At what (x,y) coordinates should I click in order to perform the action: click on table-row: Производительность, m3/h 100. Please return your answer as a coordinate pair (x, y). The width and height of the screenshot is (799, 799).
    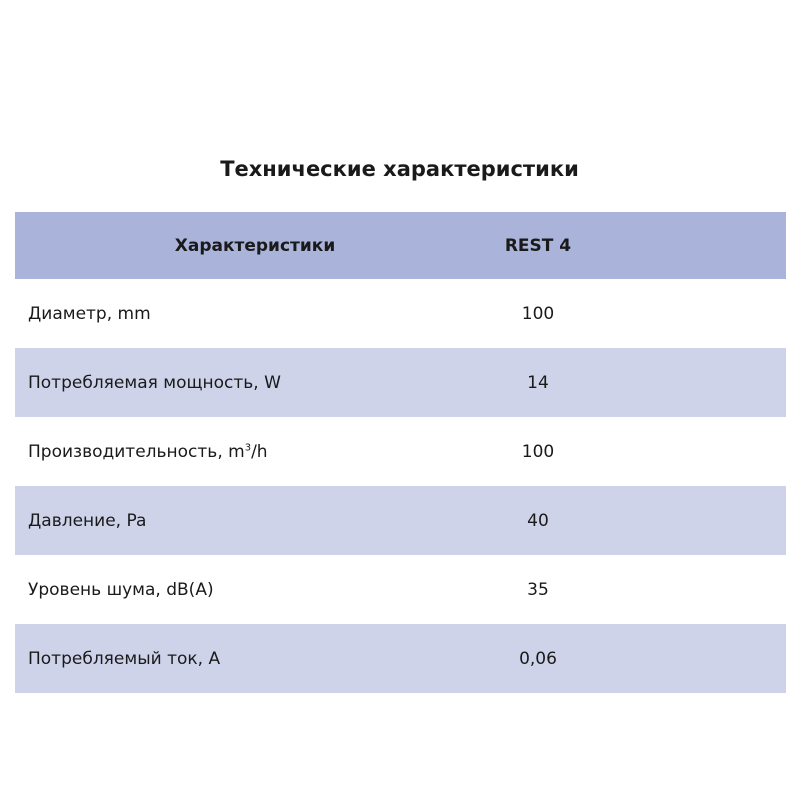
    Looking at the image, I should click on (400, 451).